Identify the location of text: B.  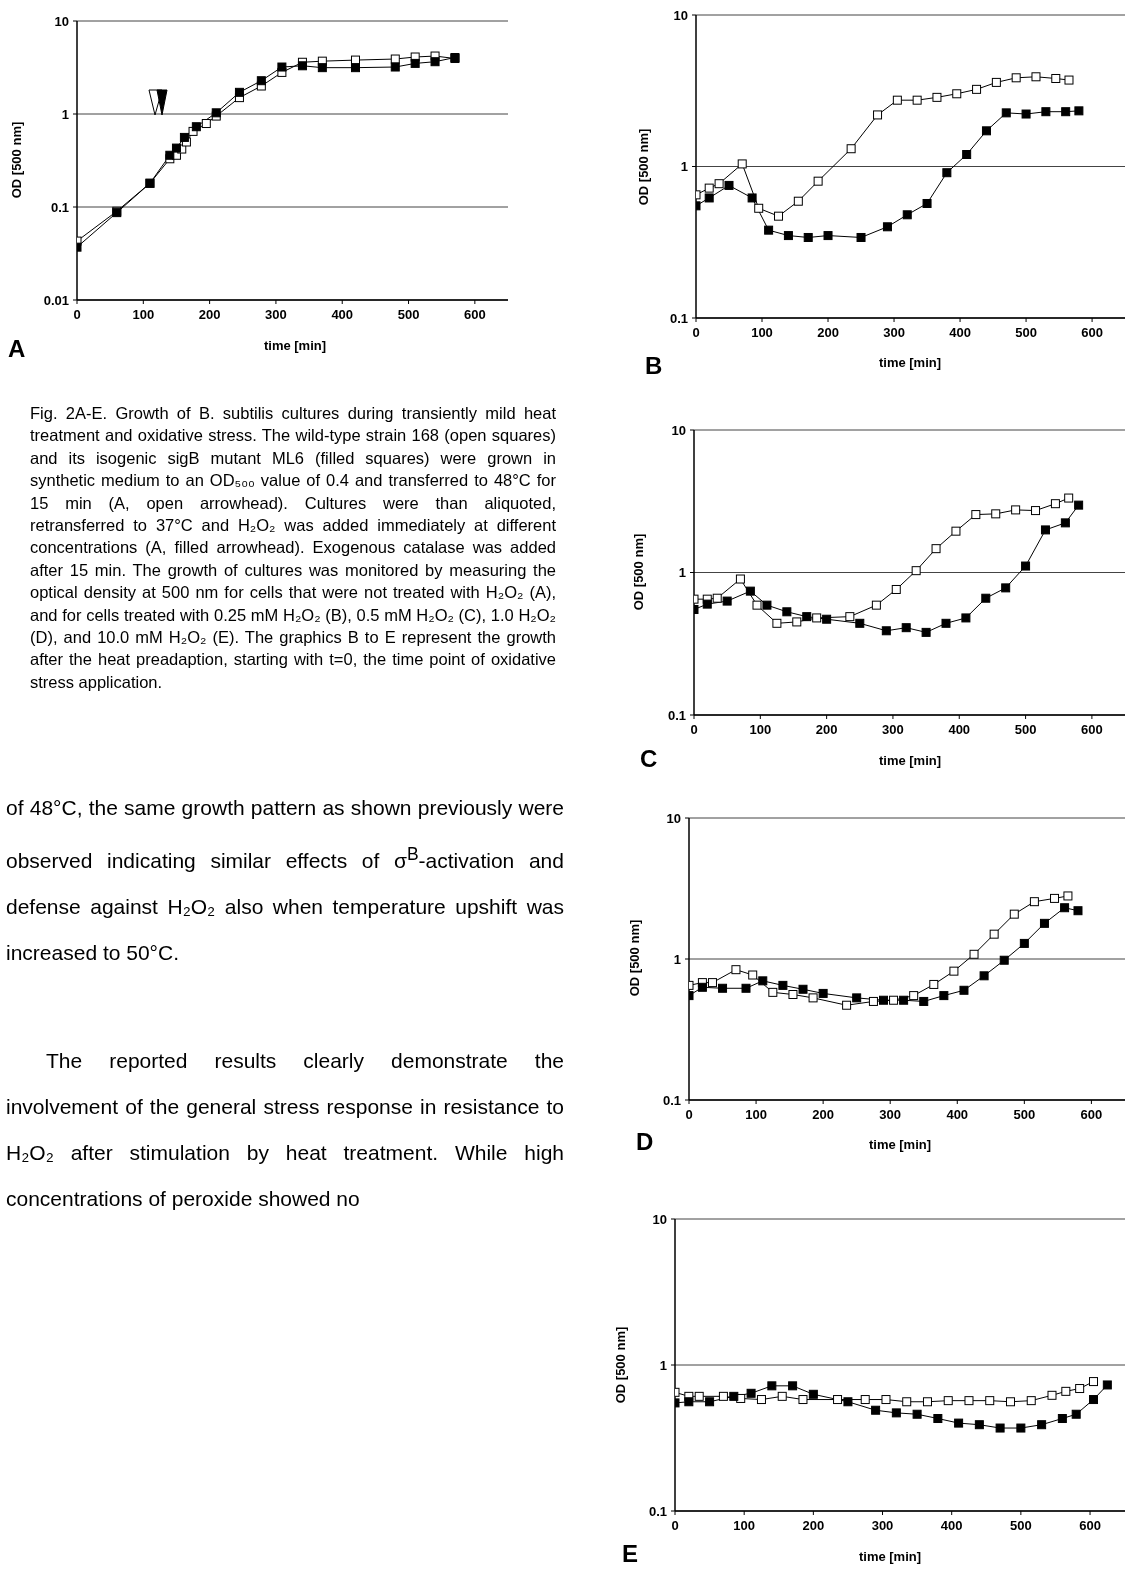
(654, 366).